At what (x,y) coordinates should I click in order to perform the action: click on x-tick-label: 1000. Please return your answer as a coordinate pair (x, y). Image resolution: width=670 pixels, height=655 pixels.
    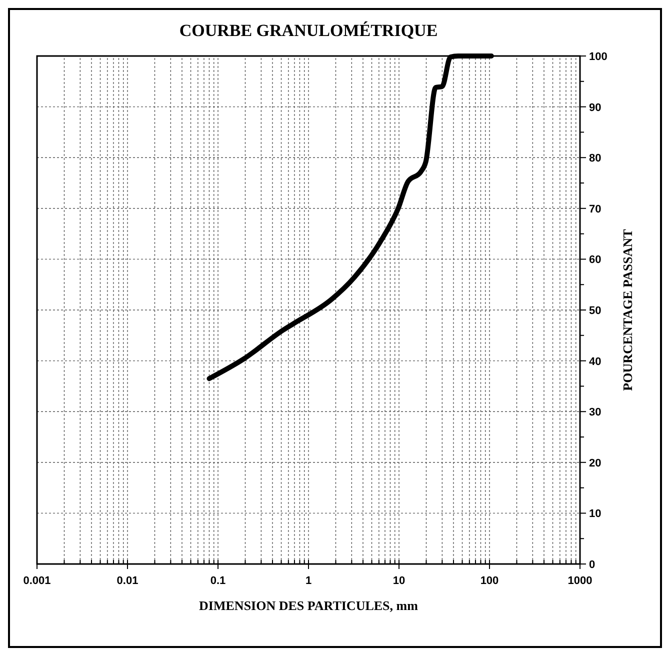
    Looking at the image, I should click on (580, 581).